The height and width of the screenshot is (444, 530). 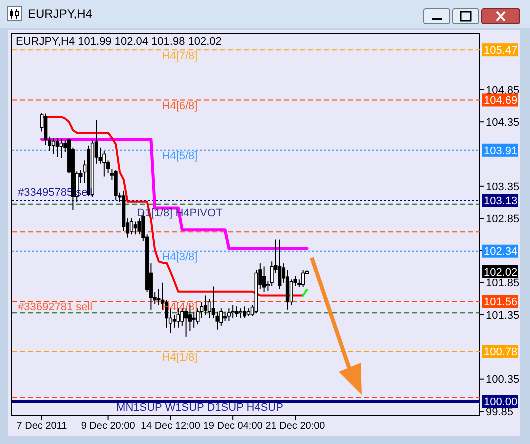 What do you see at coordinates (180, 358) in the screenshot?
I see `annotation: H4[1/8]` at bounding box center [180, 358].